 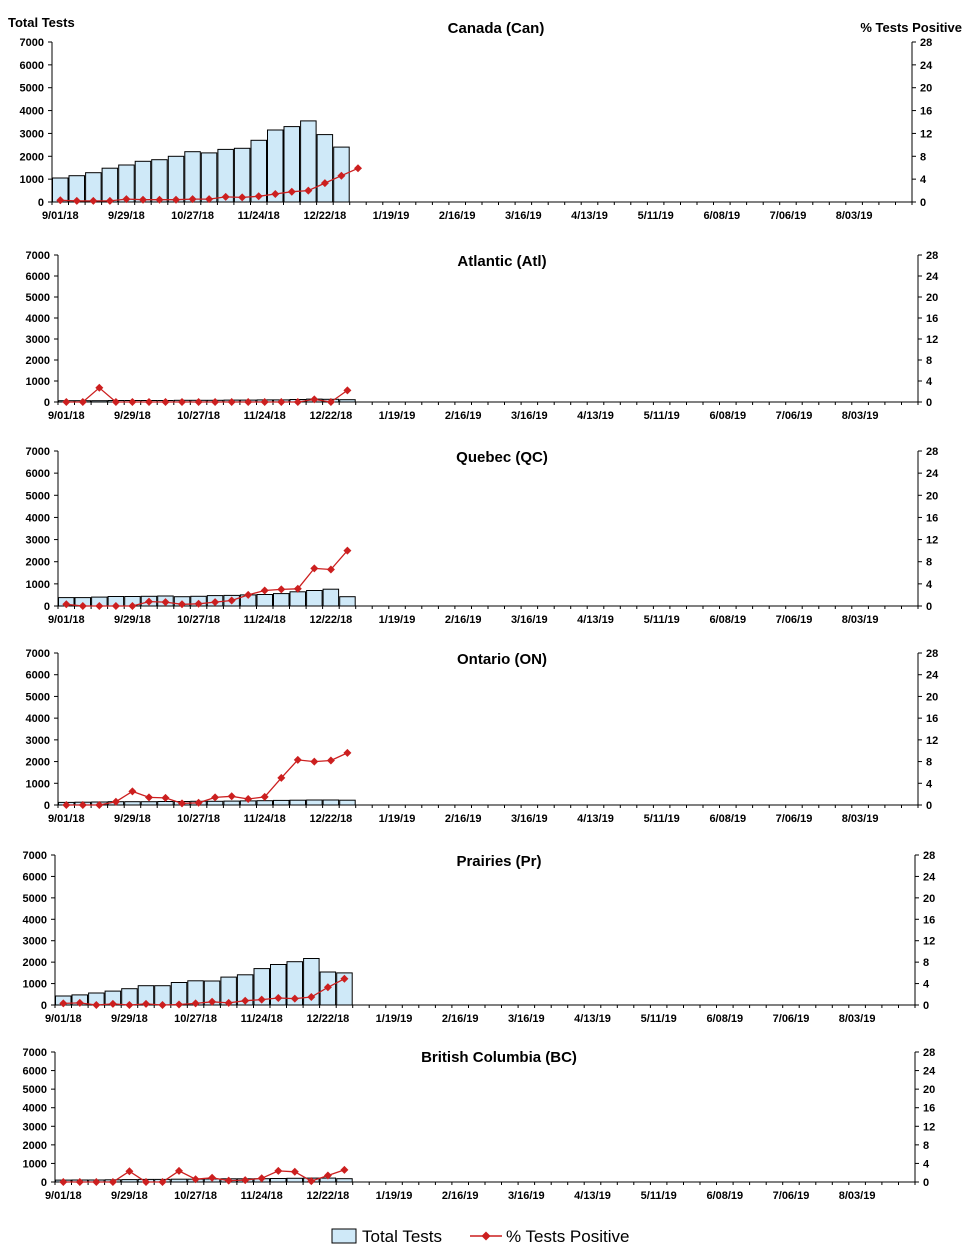 What do you see at coordinates (926, 66) in the screenshot?
I see `y2-tick-label: 24` at bounding box center [926, 66].